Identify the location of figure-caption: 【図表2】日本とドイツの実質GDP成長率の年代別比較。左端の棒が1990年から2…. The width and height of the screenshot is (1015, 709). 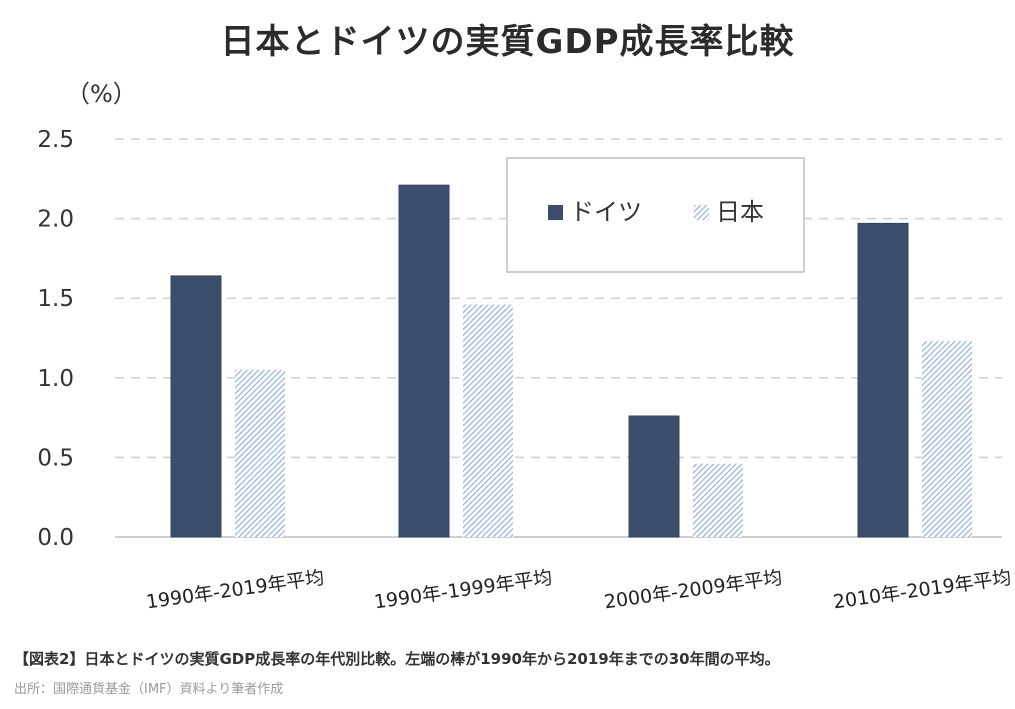
(397, 659).